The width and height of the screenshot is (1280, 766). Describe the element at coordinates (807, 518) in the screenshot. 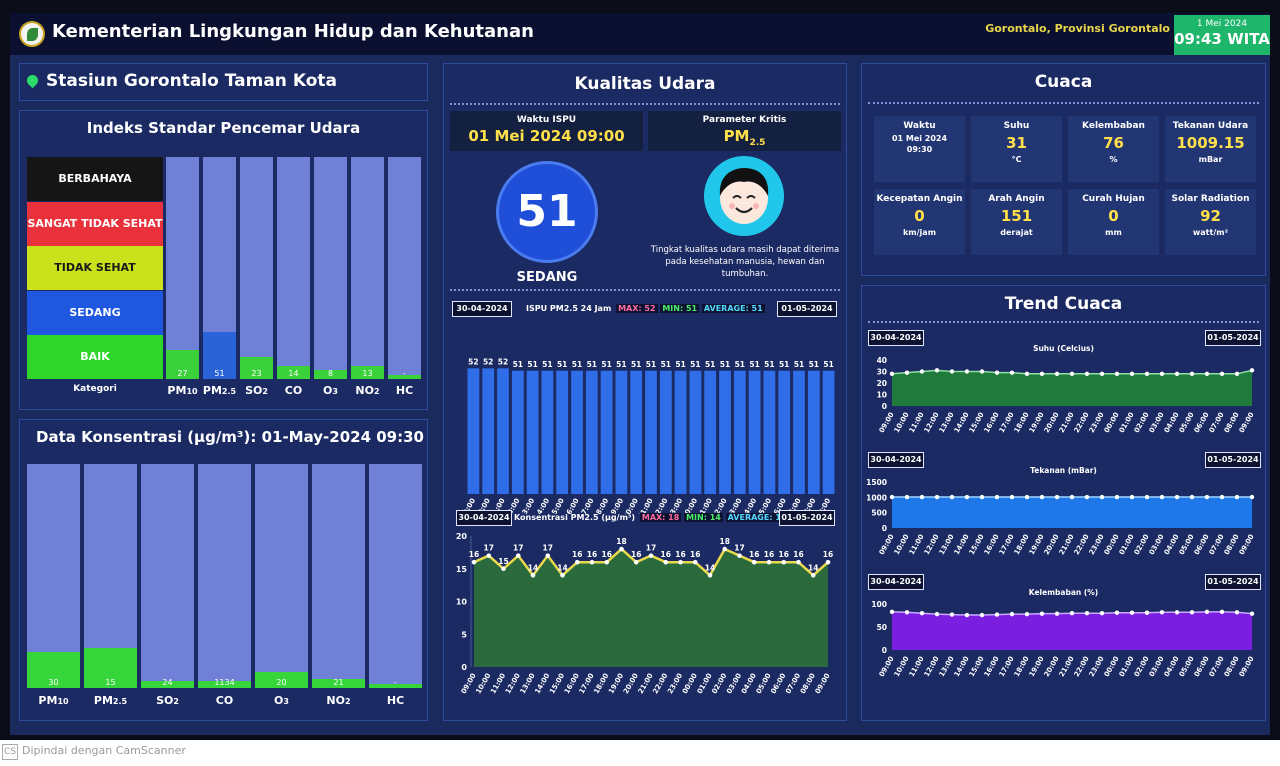

I see `pm25-chart-date-end: 01-05-2024` at that location.